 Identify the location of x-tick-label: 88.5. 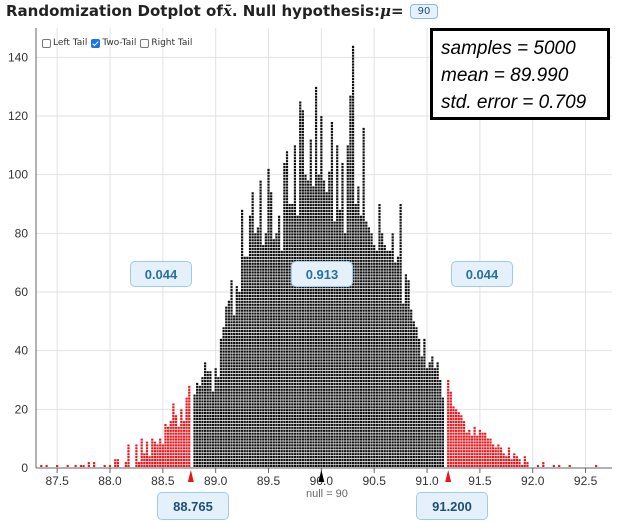
(163, 481).